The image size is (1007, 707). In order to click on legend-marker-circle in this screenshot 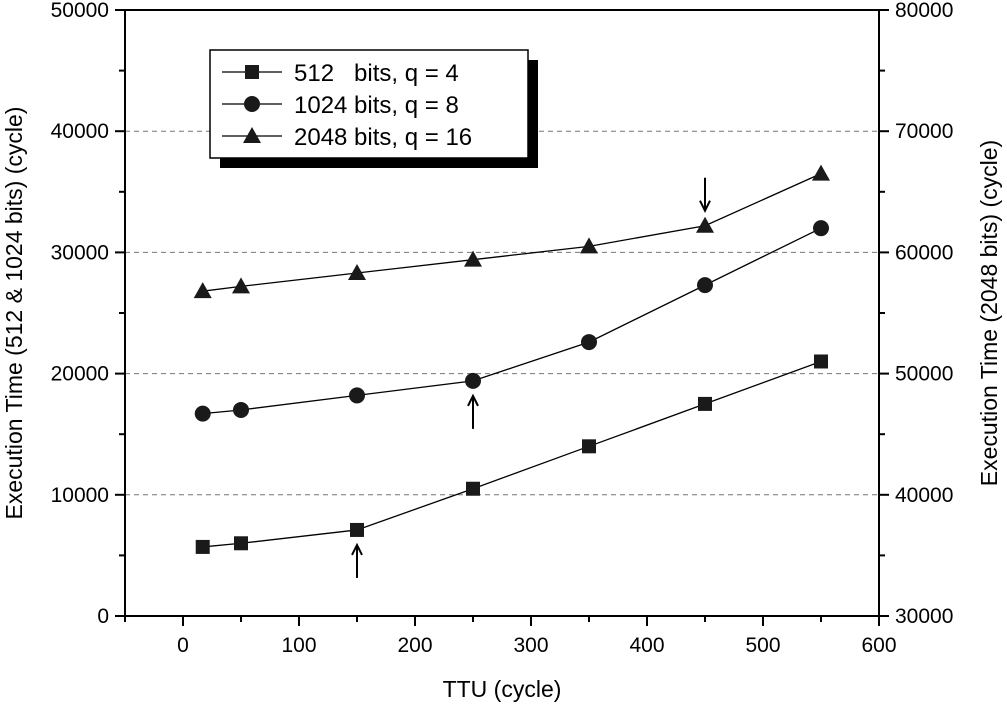, I will do `click(252, 104)`.